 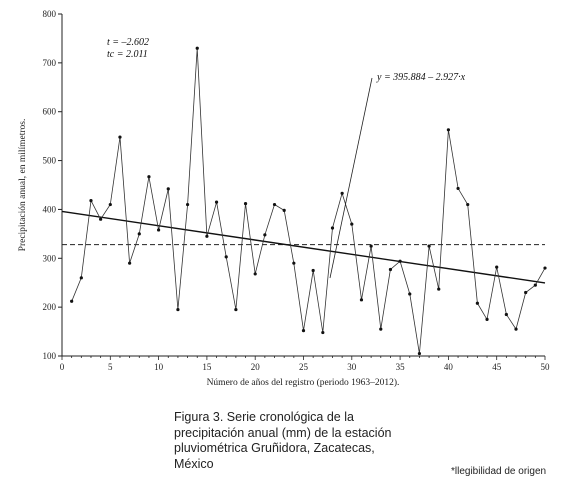 What do you see at coordinates (50, 161) in the screenshot?
I see `y-tick-label: 500` at bounding box center [50, 161].